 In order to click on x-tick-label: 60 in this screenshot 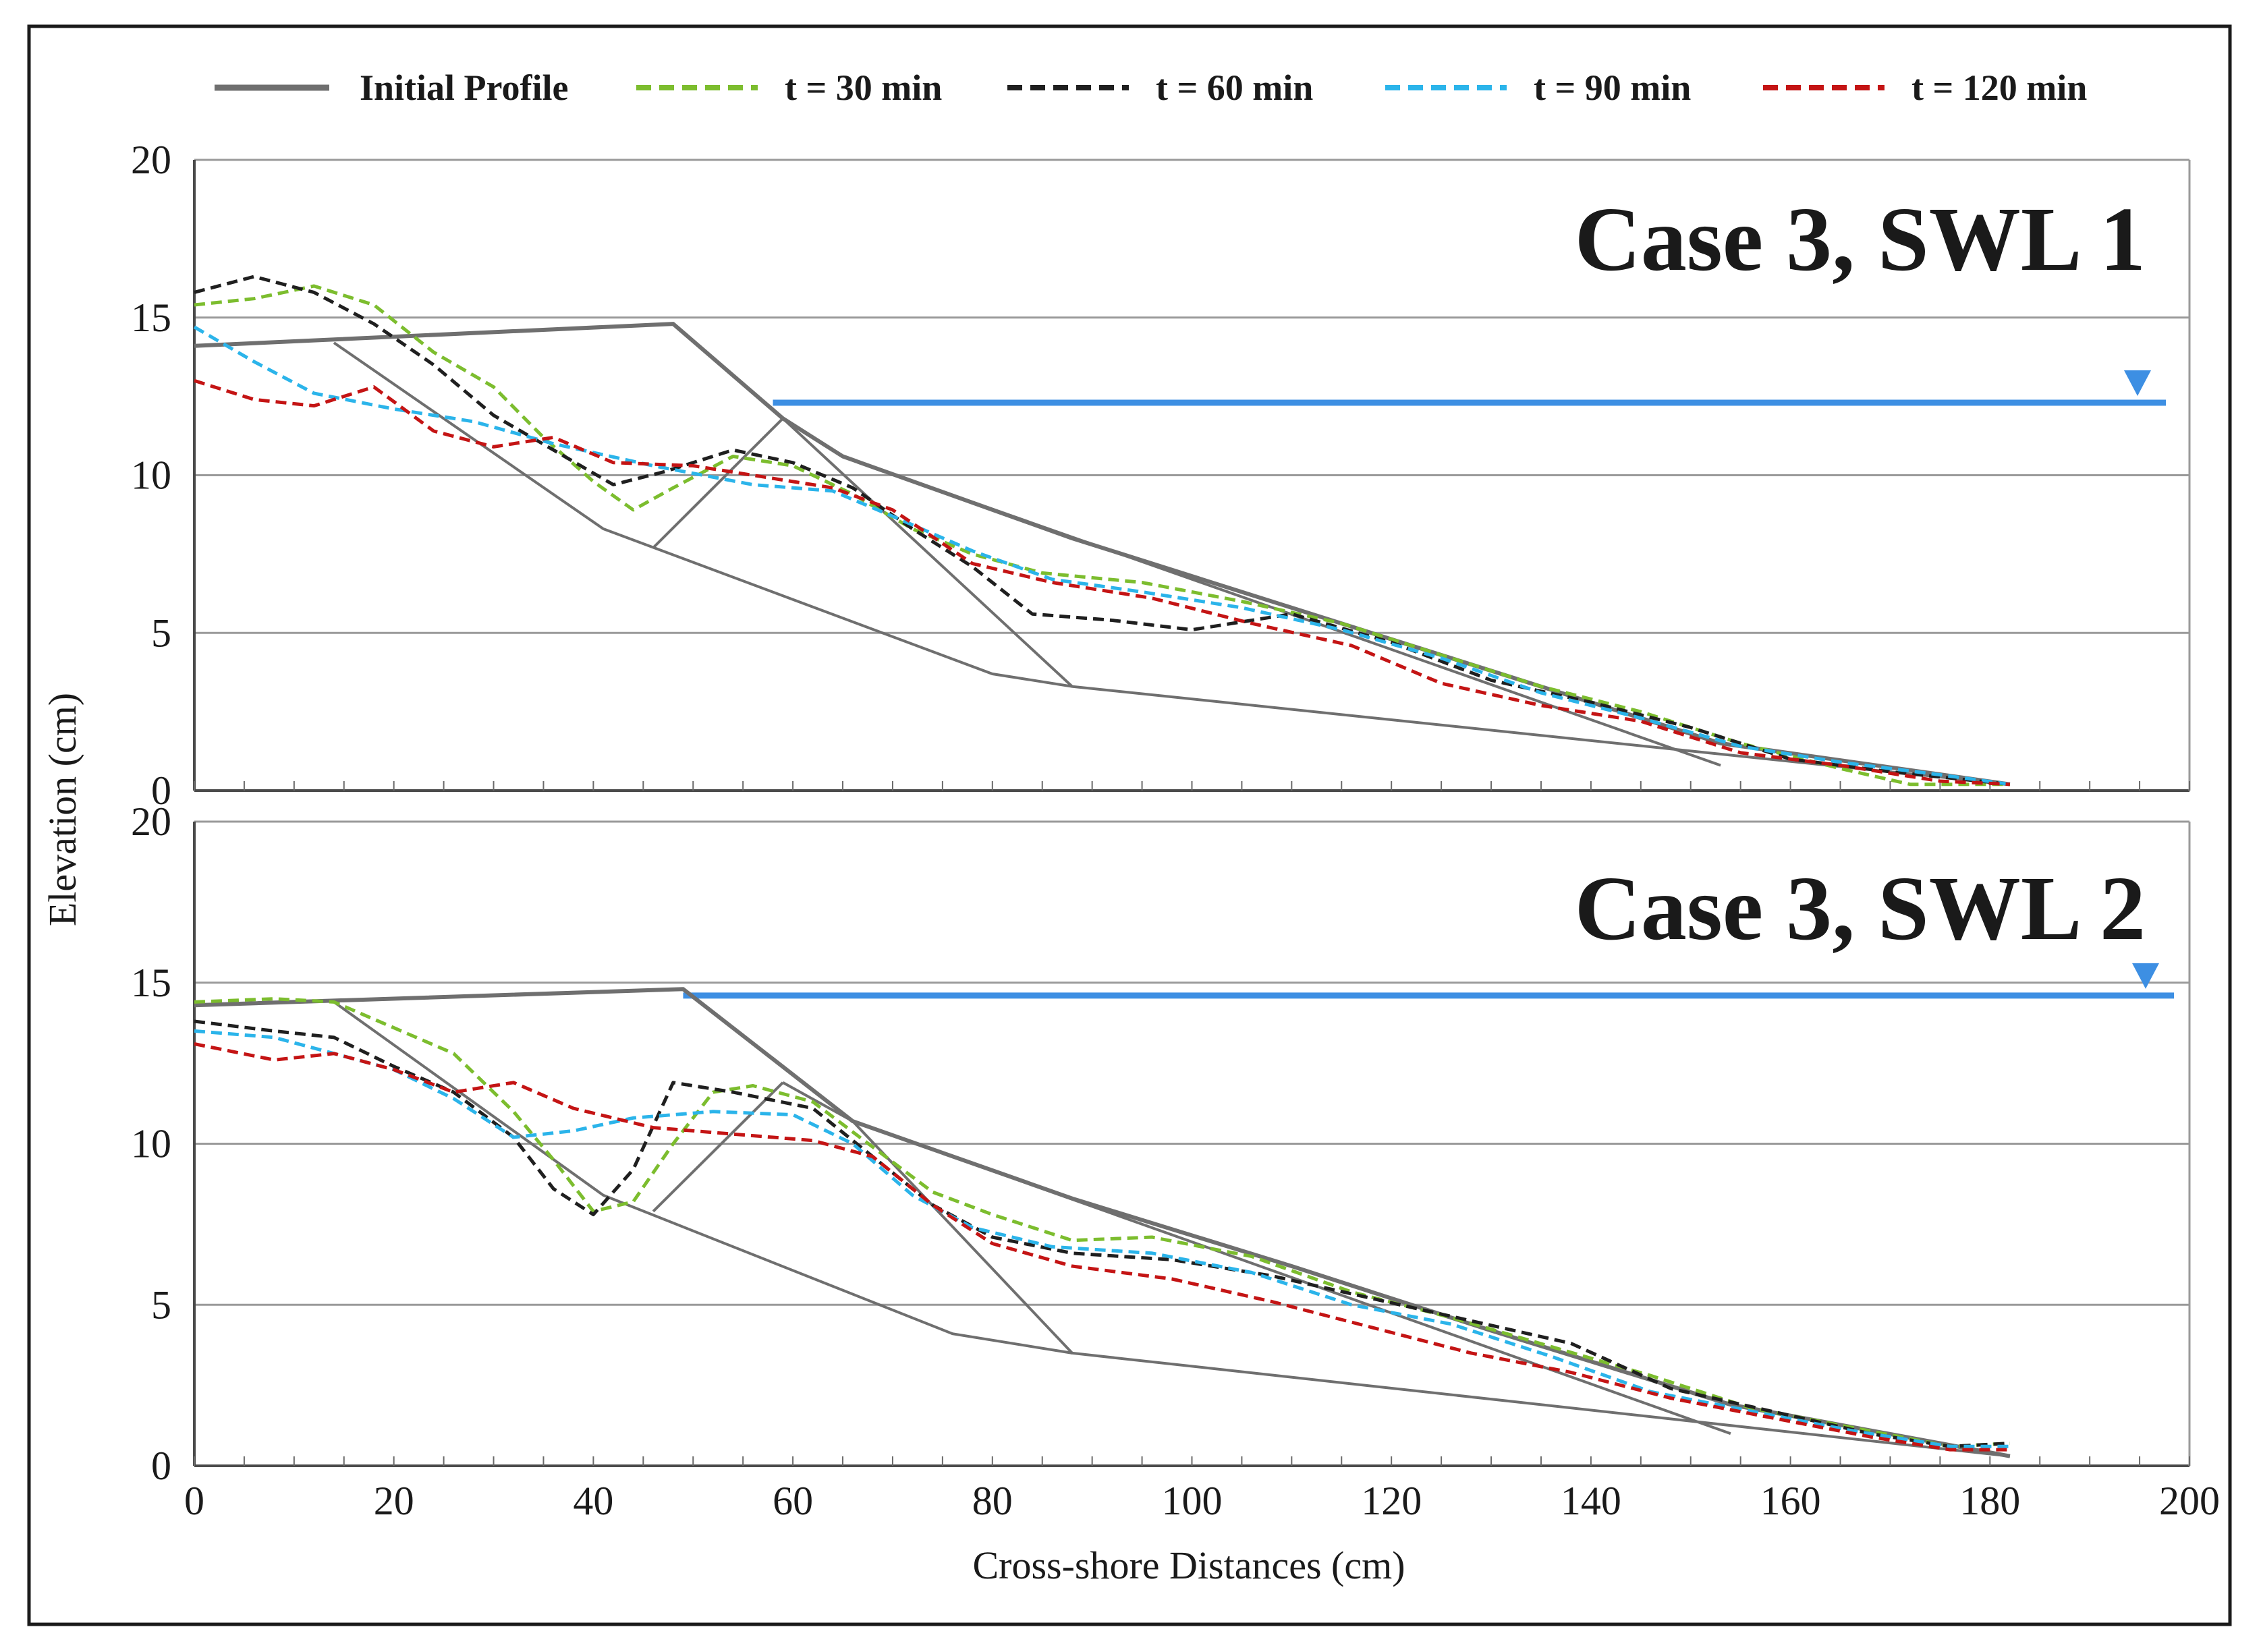, I will do `click(793, 1501)`.